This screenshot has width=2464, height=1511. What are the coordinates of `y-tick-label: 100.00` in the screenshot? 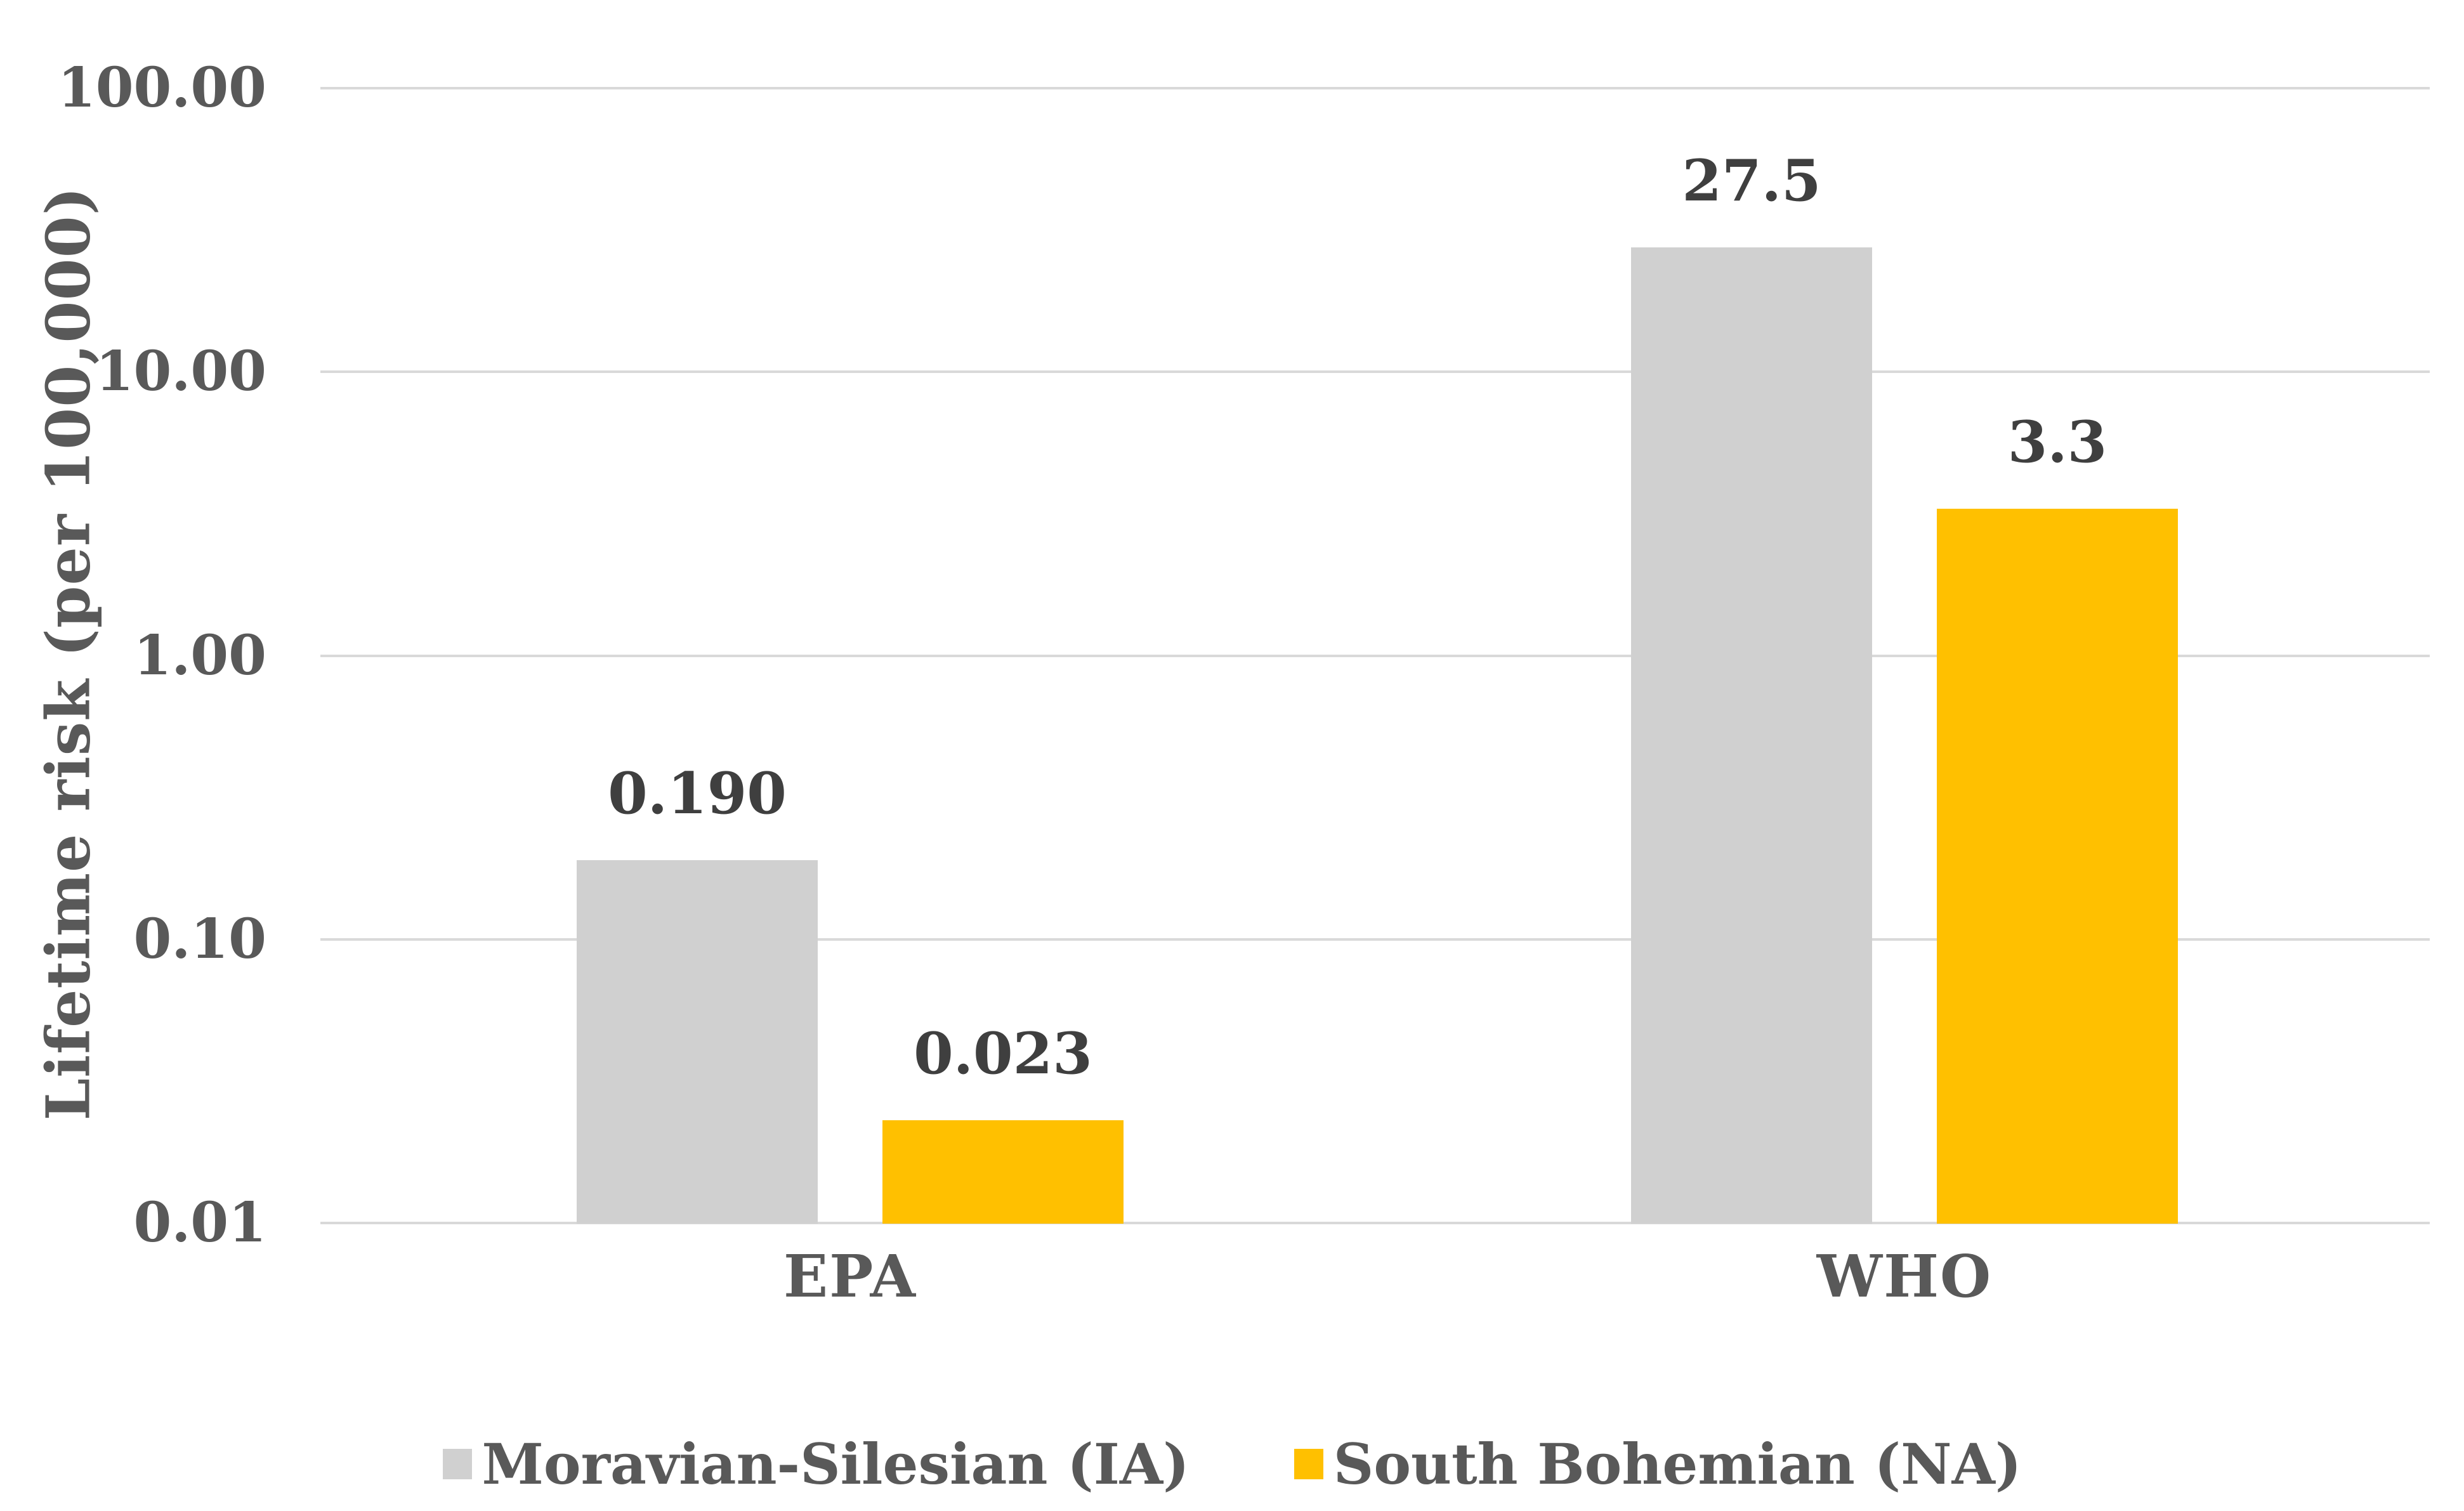 It's located at (161, 88).